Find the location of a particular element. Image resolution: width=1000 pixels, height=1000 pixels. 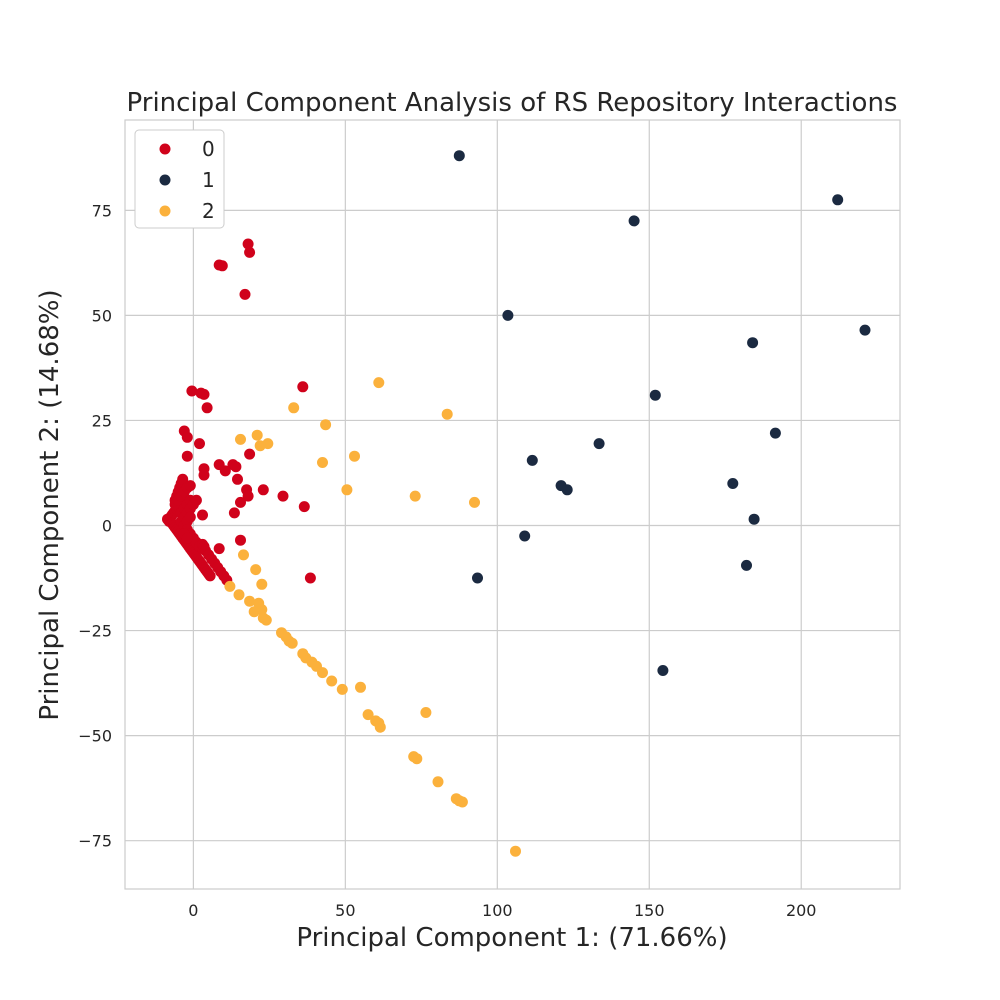

legend-box is located at coordinates (179, 179).